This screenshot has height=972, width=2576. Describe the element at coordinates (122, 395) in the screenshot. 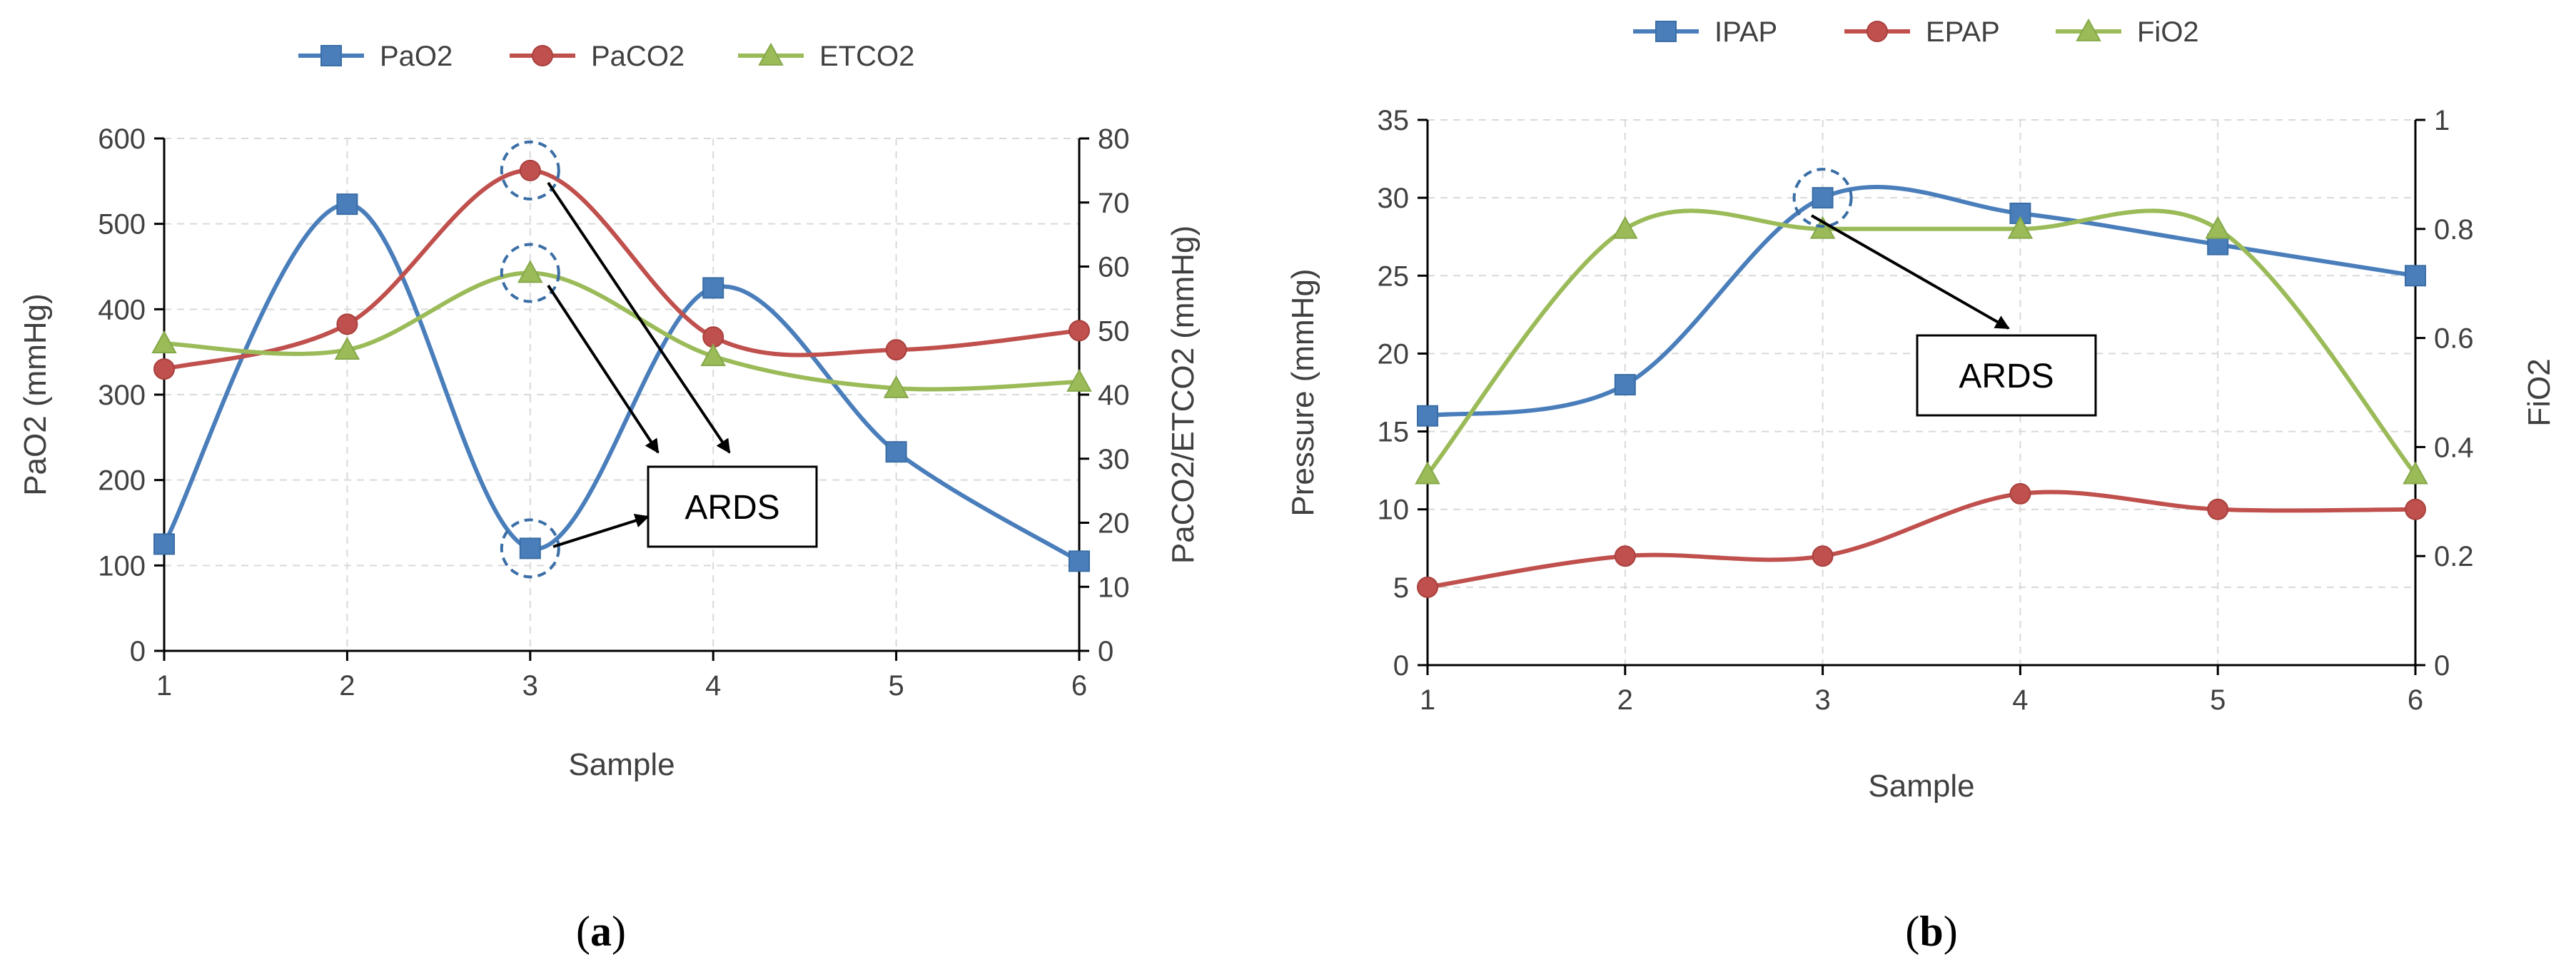

I see `y-tick-label: 300` at that location.